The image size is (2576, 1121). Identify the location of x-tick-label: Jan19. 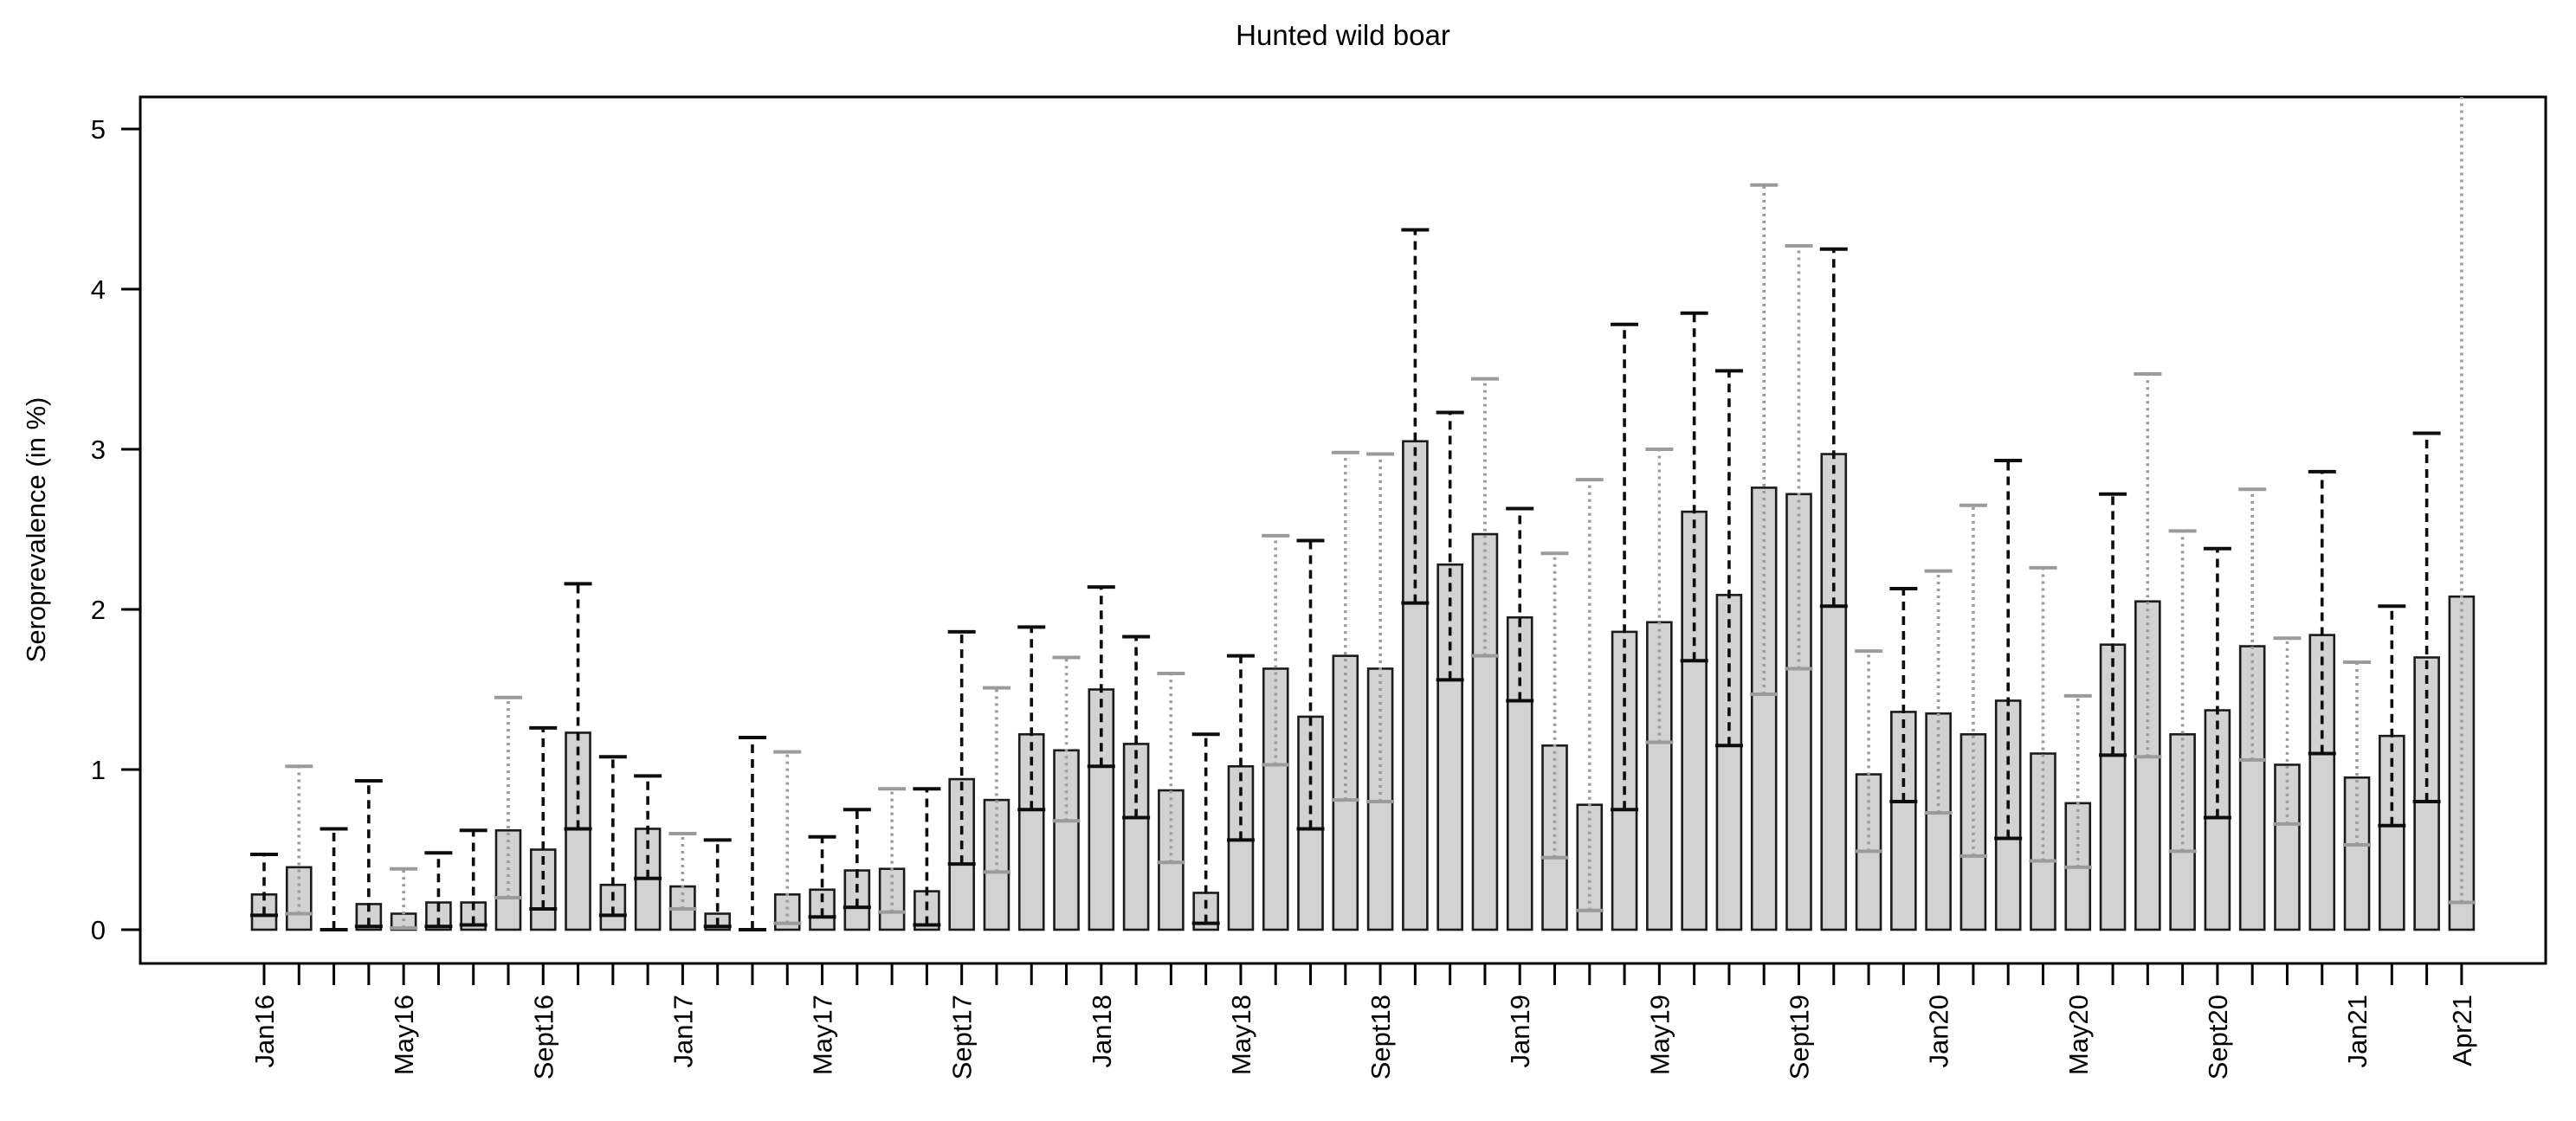
(1520, 1031).